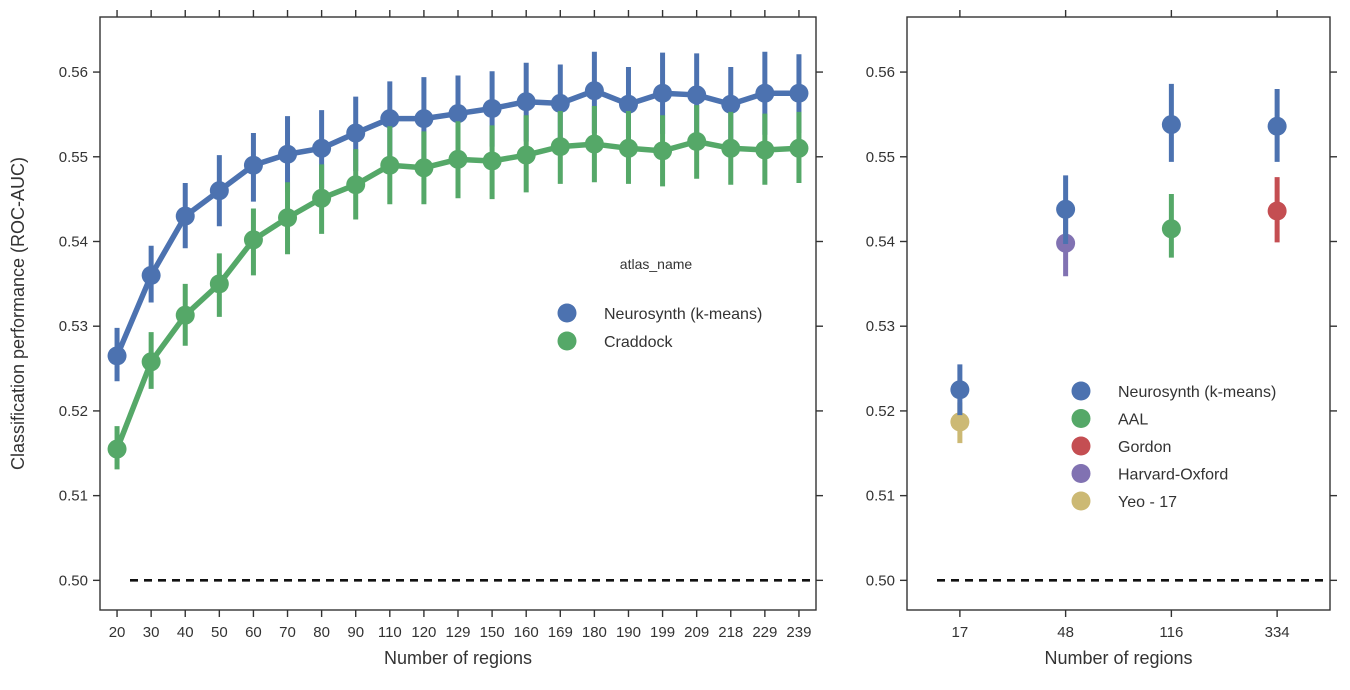  I want to click on x-tick-label: 80, so click(321, 632).